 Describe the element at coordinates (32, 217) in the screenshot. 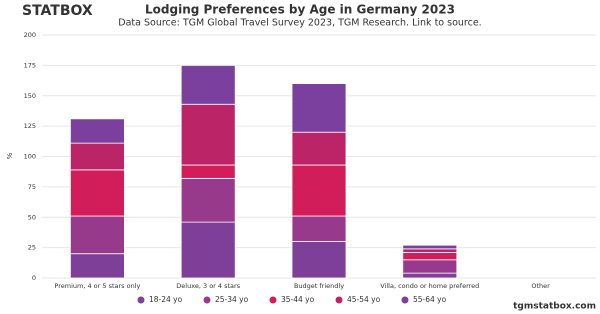

I see `y-tick-label: 50` at that location.